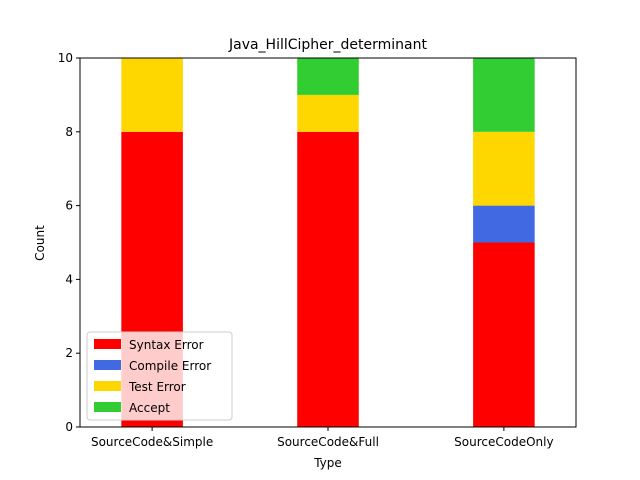 The width and height of the screenshot is (640, 480). What do you see at coordinates (149, 408) in the screenshot?
I see `legend-label: Accept` at bounding box center [149, 408].